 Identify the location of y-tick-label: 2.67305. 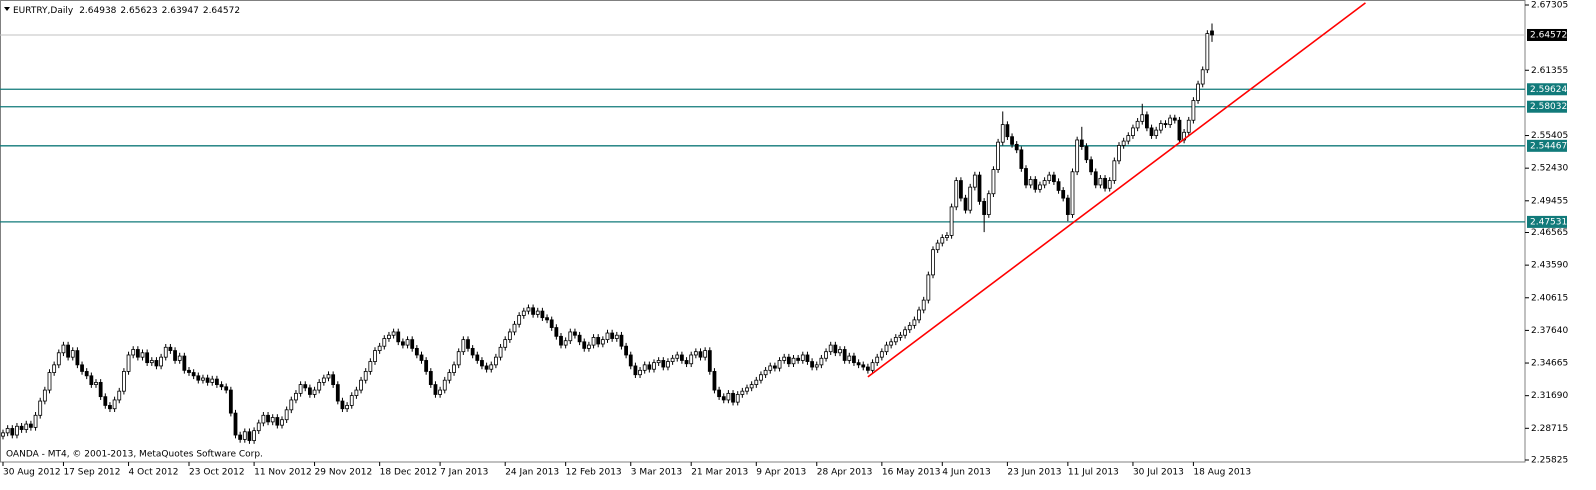
(1549, 6).